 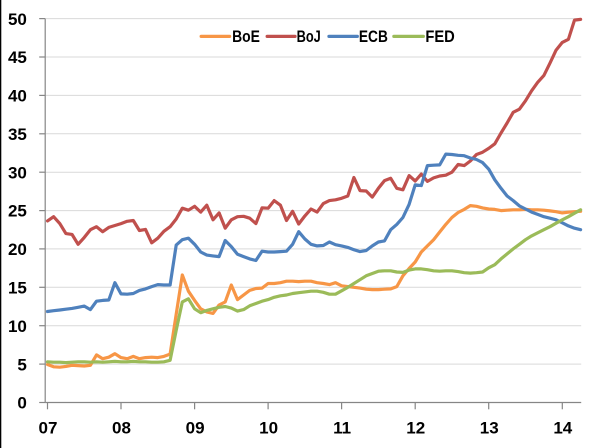 I want to click on svg-text: 0, so click(x=21, y=403).